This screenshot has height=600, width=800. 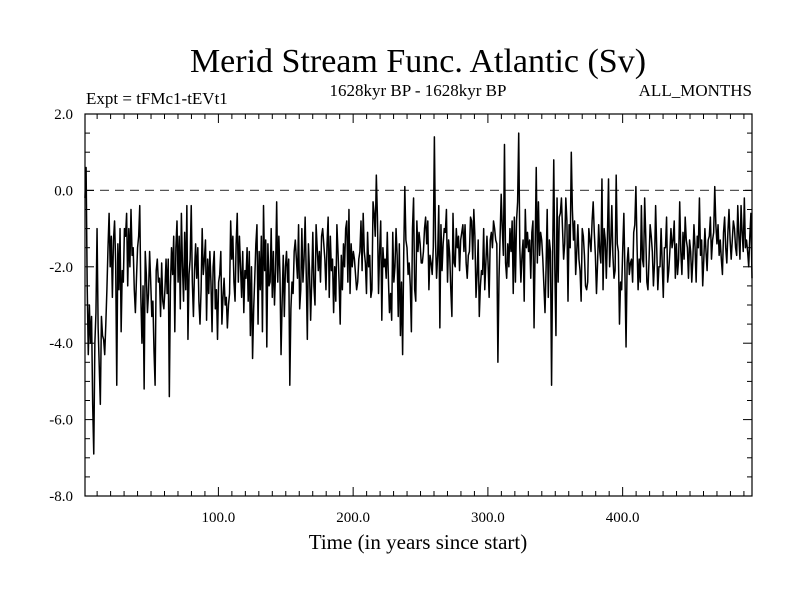 I want to click on y-tick-label: -8.0, so click(x=61, y=497).